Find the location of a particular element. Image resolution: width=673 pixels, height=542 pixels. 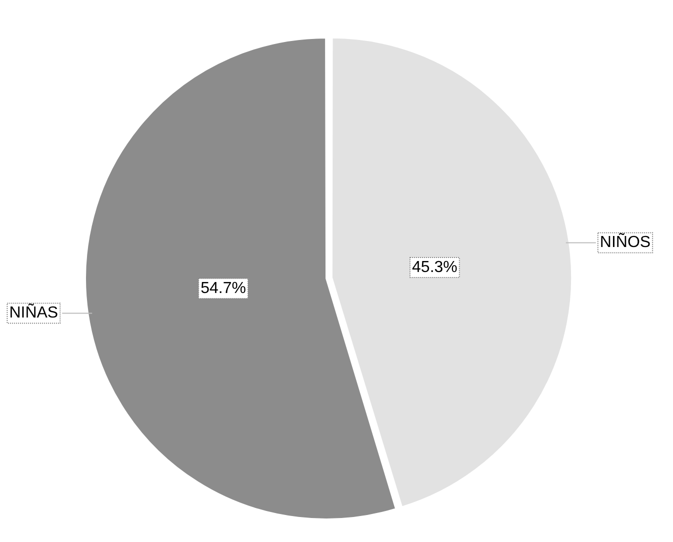

slice-label: NIÑOS is located at coordinates (625, 242).